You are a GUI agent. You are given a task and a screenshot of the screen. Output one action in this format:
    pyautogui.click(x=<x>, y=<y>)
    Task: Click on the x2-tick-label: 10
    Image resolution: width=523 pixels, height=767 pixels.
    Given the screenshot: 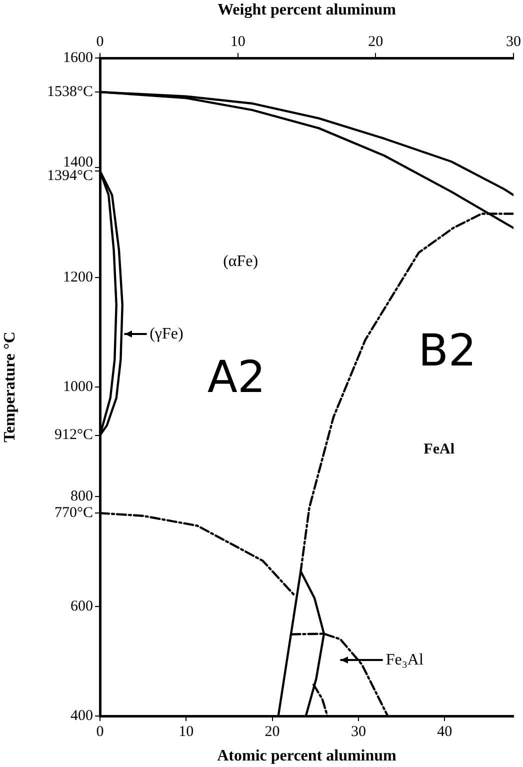 What is the action you would take?
    pyautogui.click(x=238, y=42)
    